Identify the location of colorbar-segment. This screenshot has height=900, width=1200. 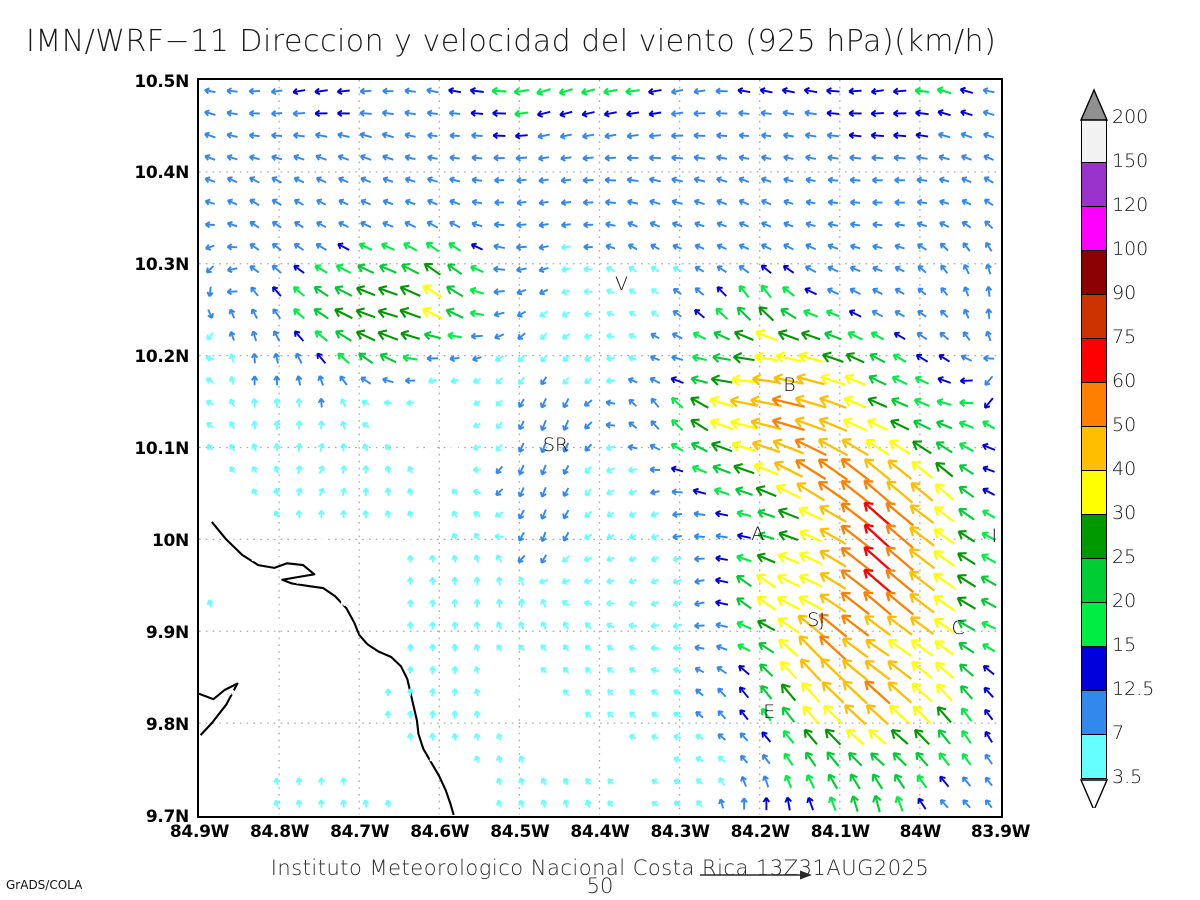
(1094, 669).